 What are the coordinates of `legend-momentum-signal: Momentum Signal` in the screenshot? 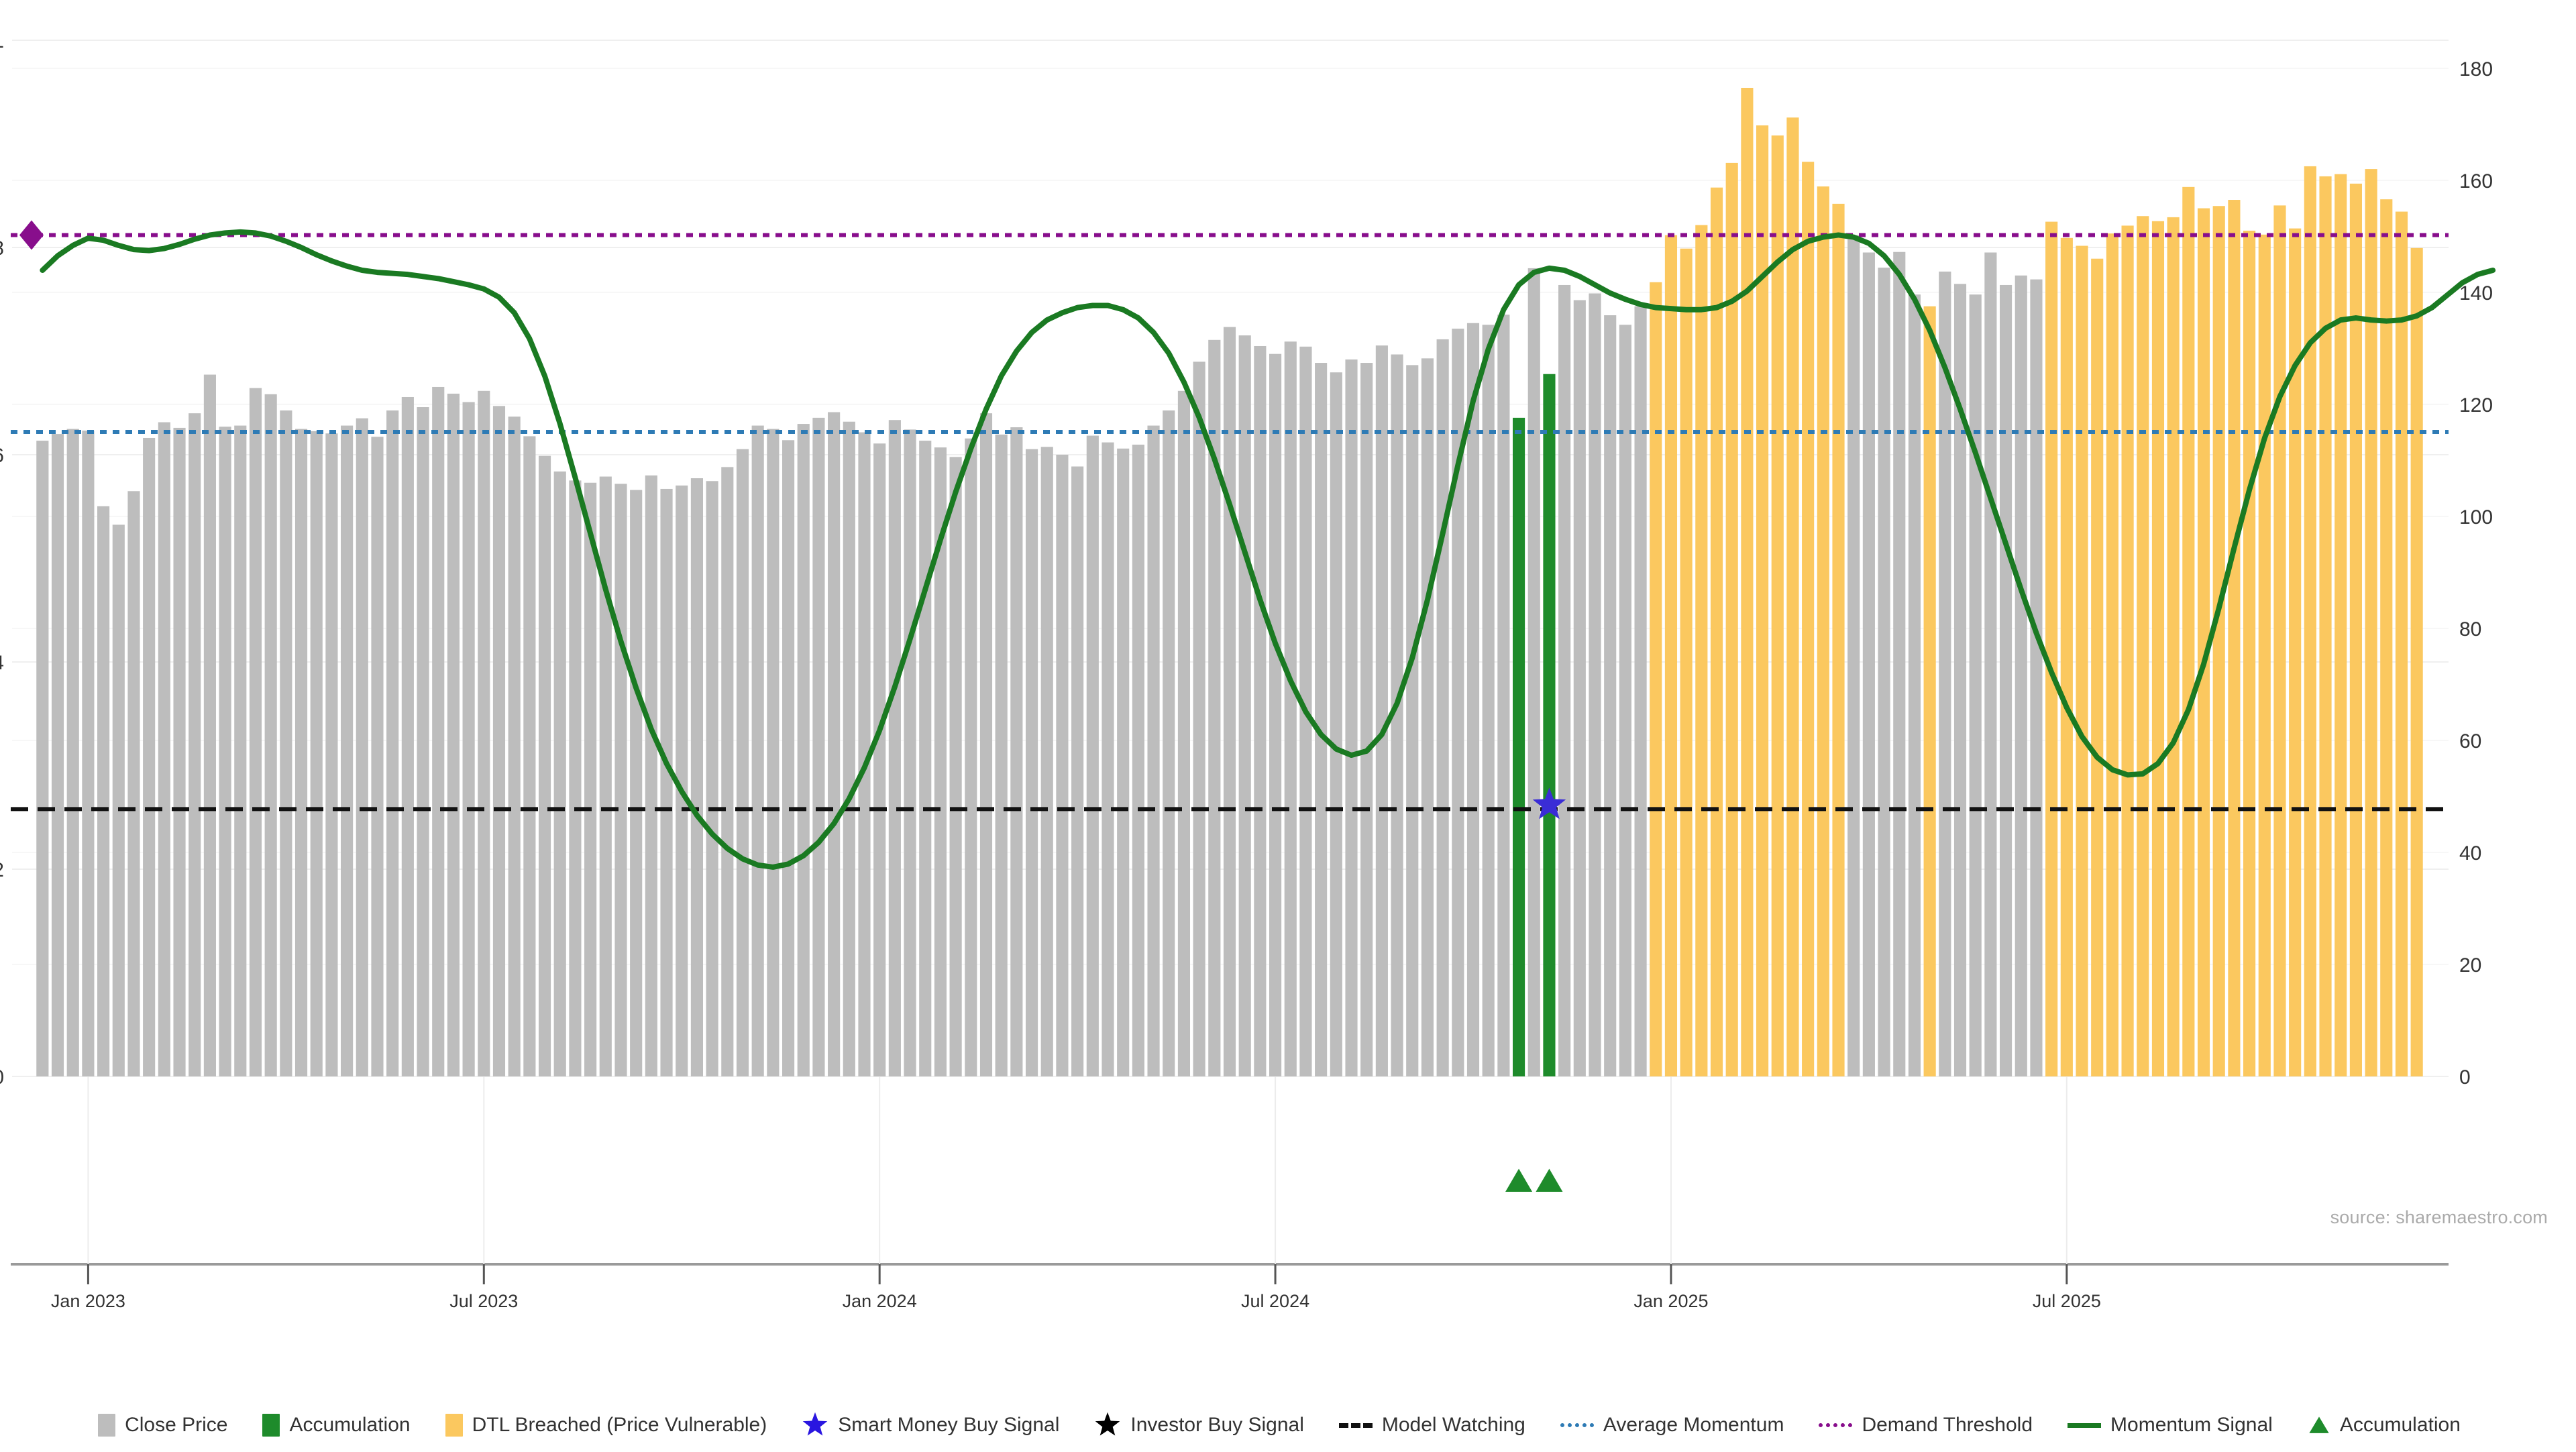 It's located at (2170, 1426).